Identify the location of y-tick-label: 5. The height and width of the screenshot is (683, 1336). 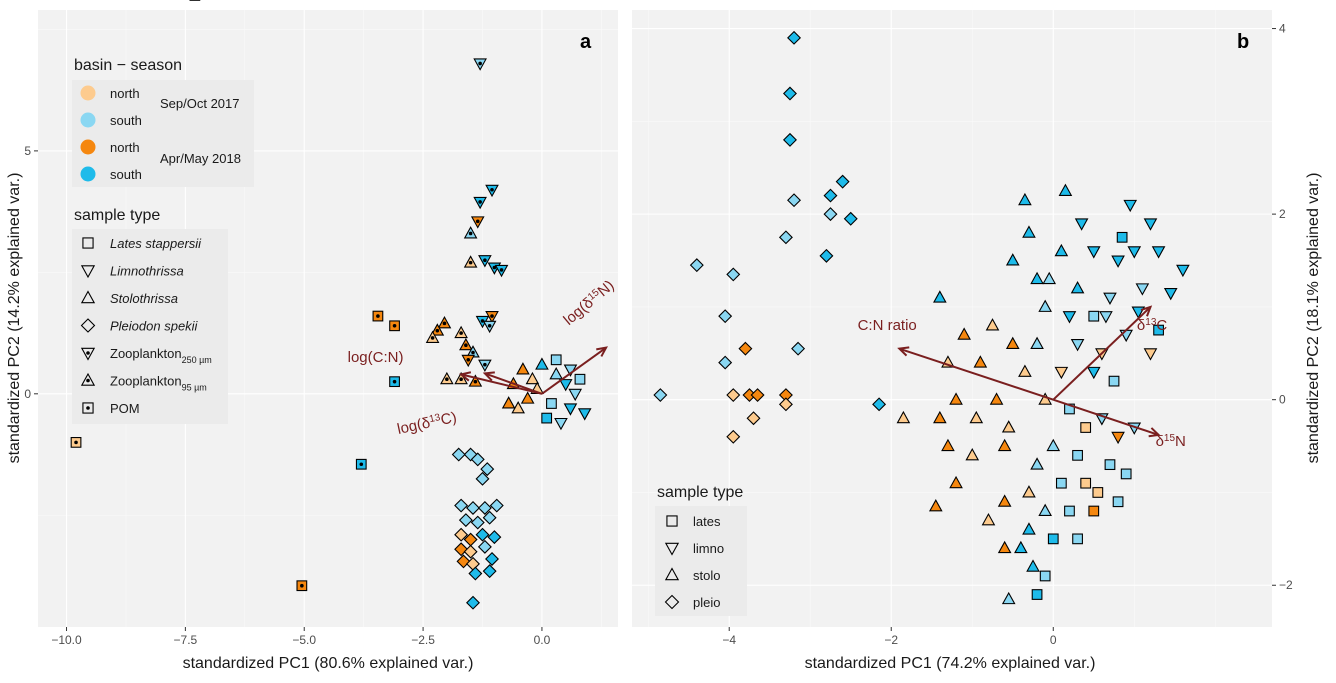
(27, 151).